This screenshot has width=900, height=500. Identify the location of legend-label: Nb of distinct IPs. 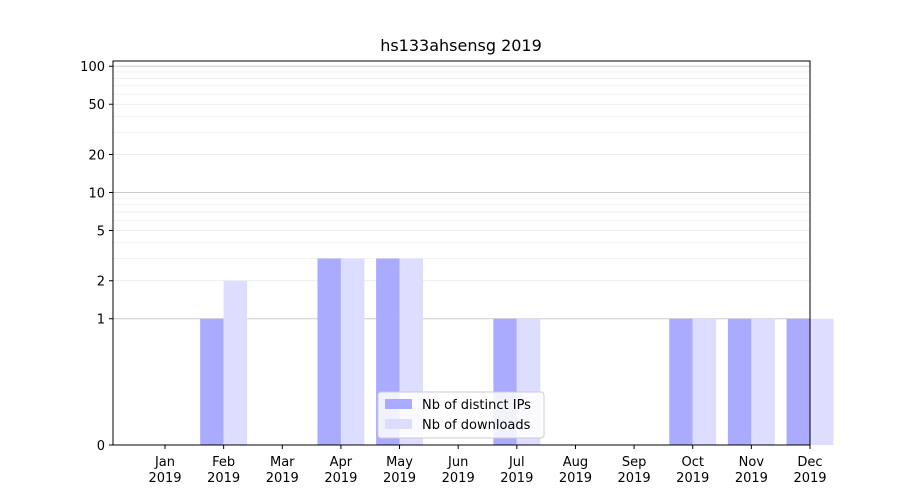
(476, 405).